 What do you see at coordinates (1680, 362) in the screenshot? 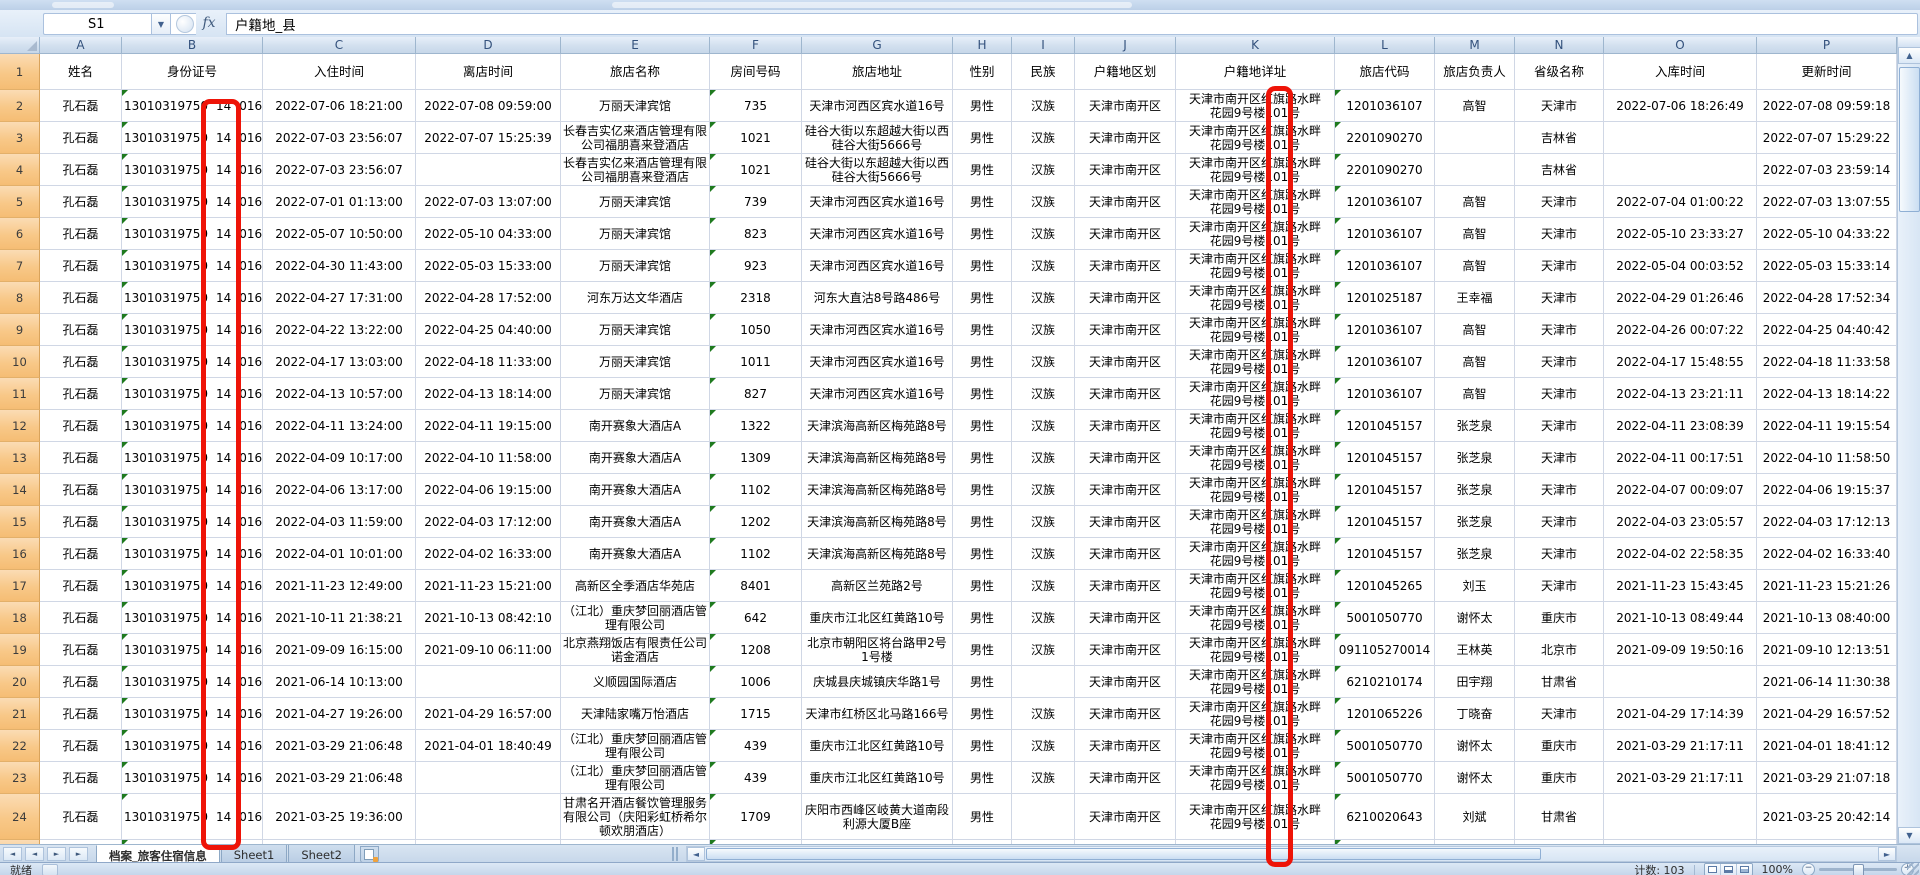
I see `cell-O10: 2022-04-17 15:48:55` at bounding box center [1680, 362].